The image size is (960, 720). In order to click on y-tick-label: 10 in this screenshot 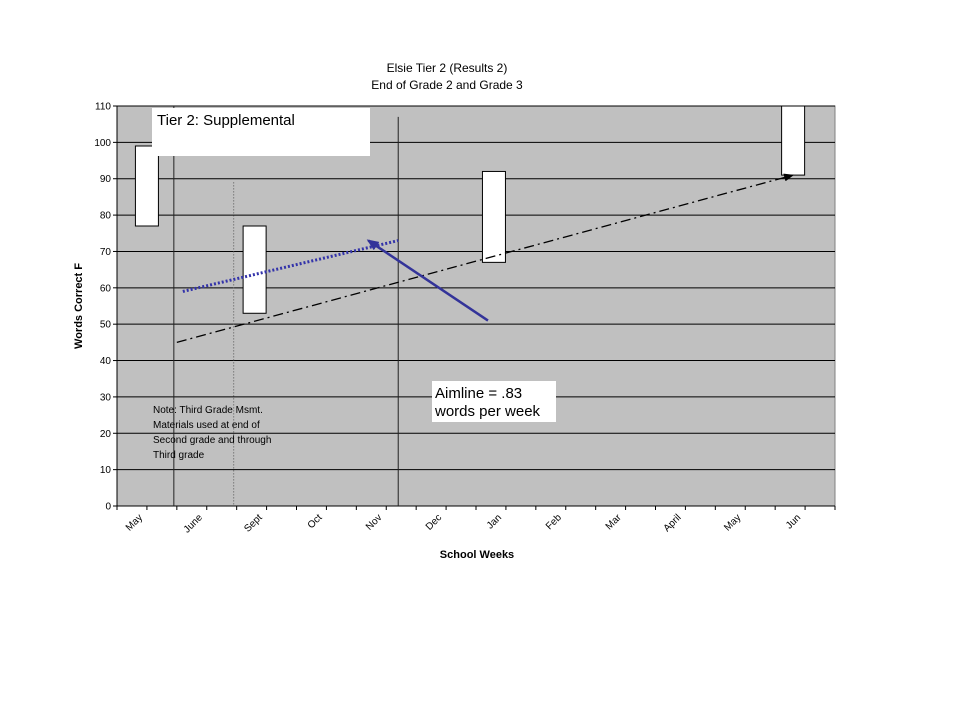, I will do `click(106, 470)`.